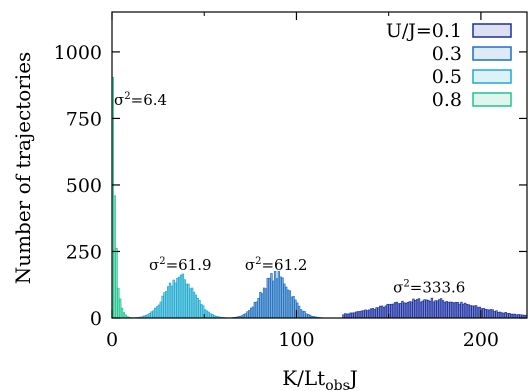 Image resolution: width=528 pixels, height=391 pixels. I want to click on y-tick-label: 500, so click(84, 186).